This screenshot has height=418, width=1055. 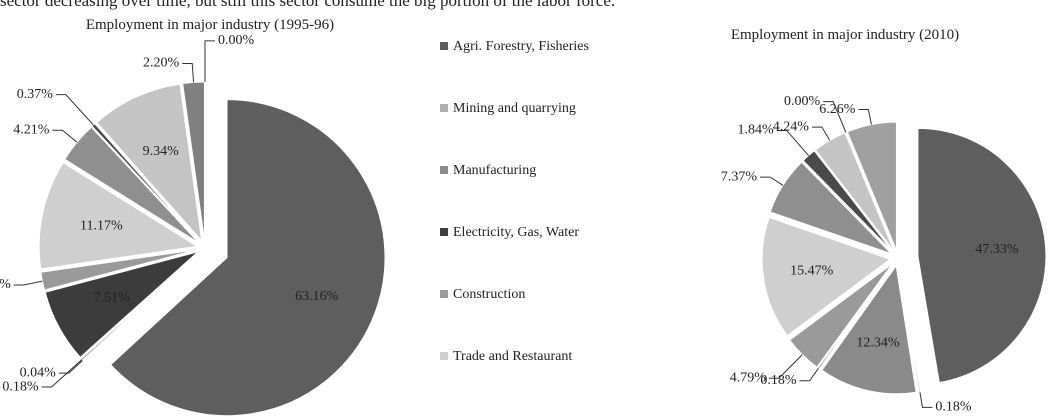 What do you see at coordinates (161, 151) in the screenshot?
I see `data-label: 9.34%` at bounding box center [161, 151].